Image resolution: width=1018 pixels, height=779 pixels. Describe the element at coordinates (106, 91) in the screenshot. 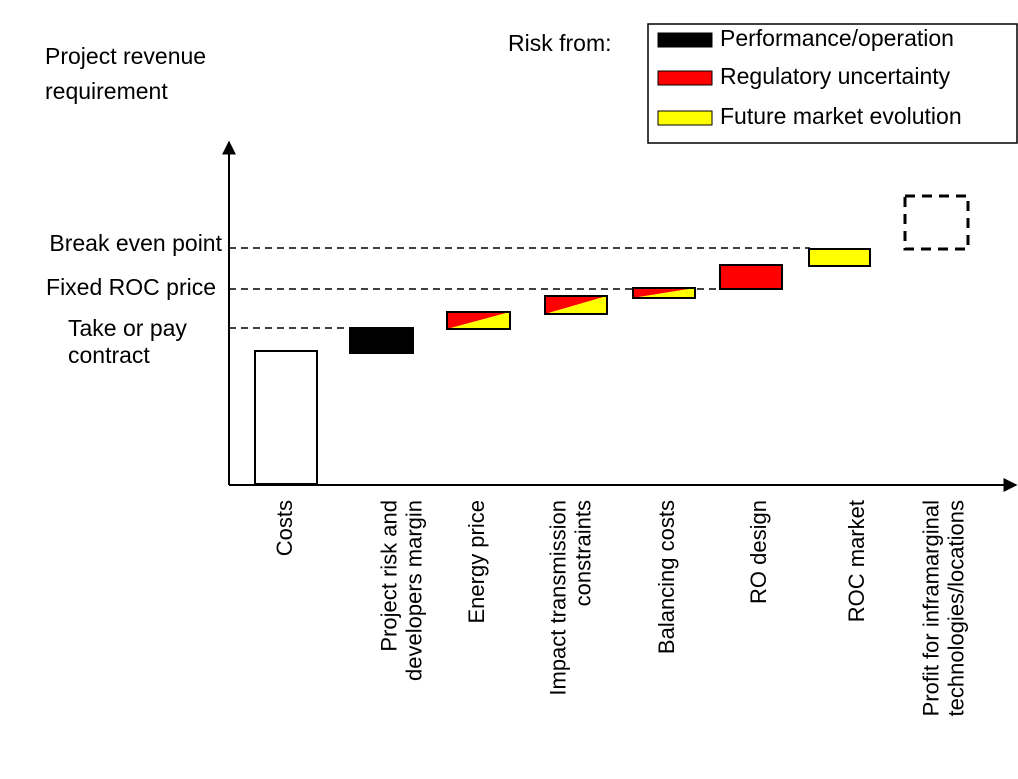

I see `axis-title: requirement` at that location.